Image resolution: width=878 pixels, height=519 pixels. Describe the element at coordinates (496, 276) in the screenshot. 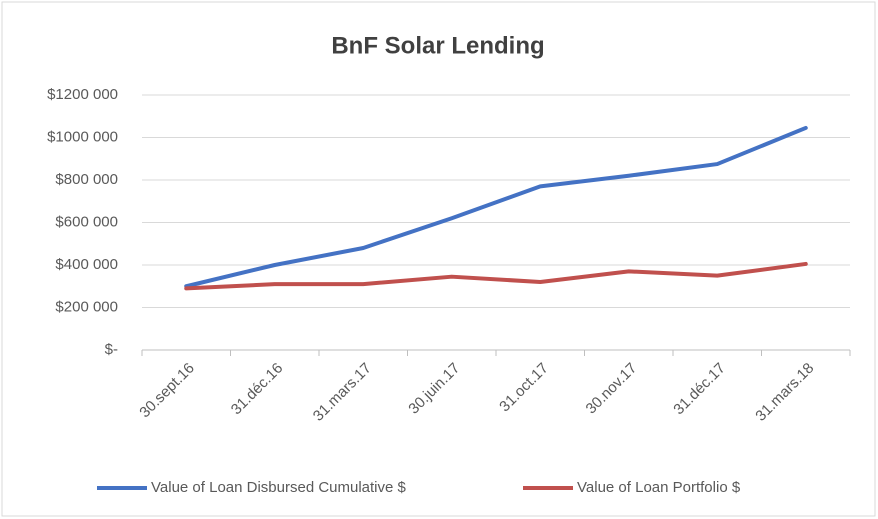

I see `line-series` at that location.